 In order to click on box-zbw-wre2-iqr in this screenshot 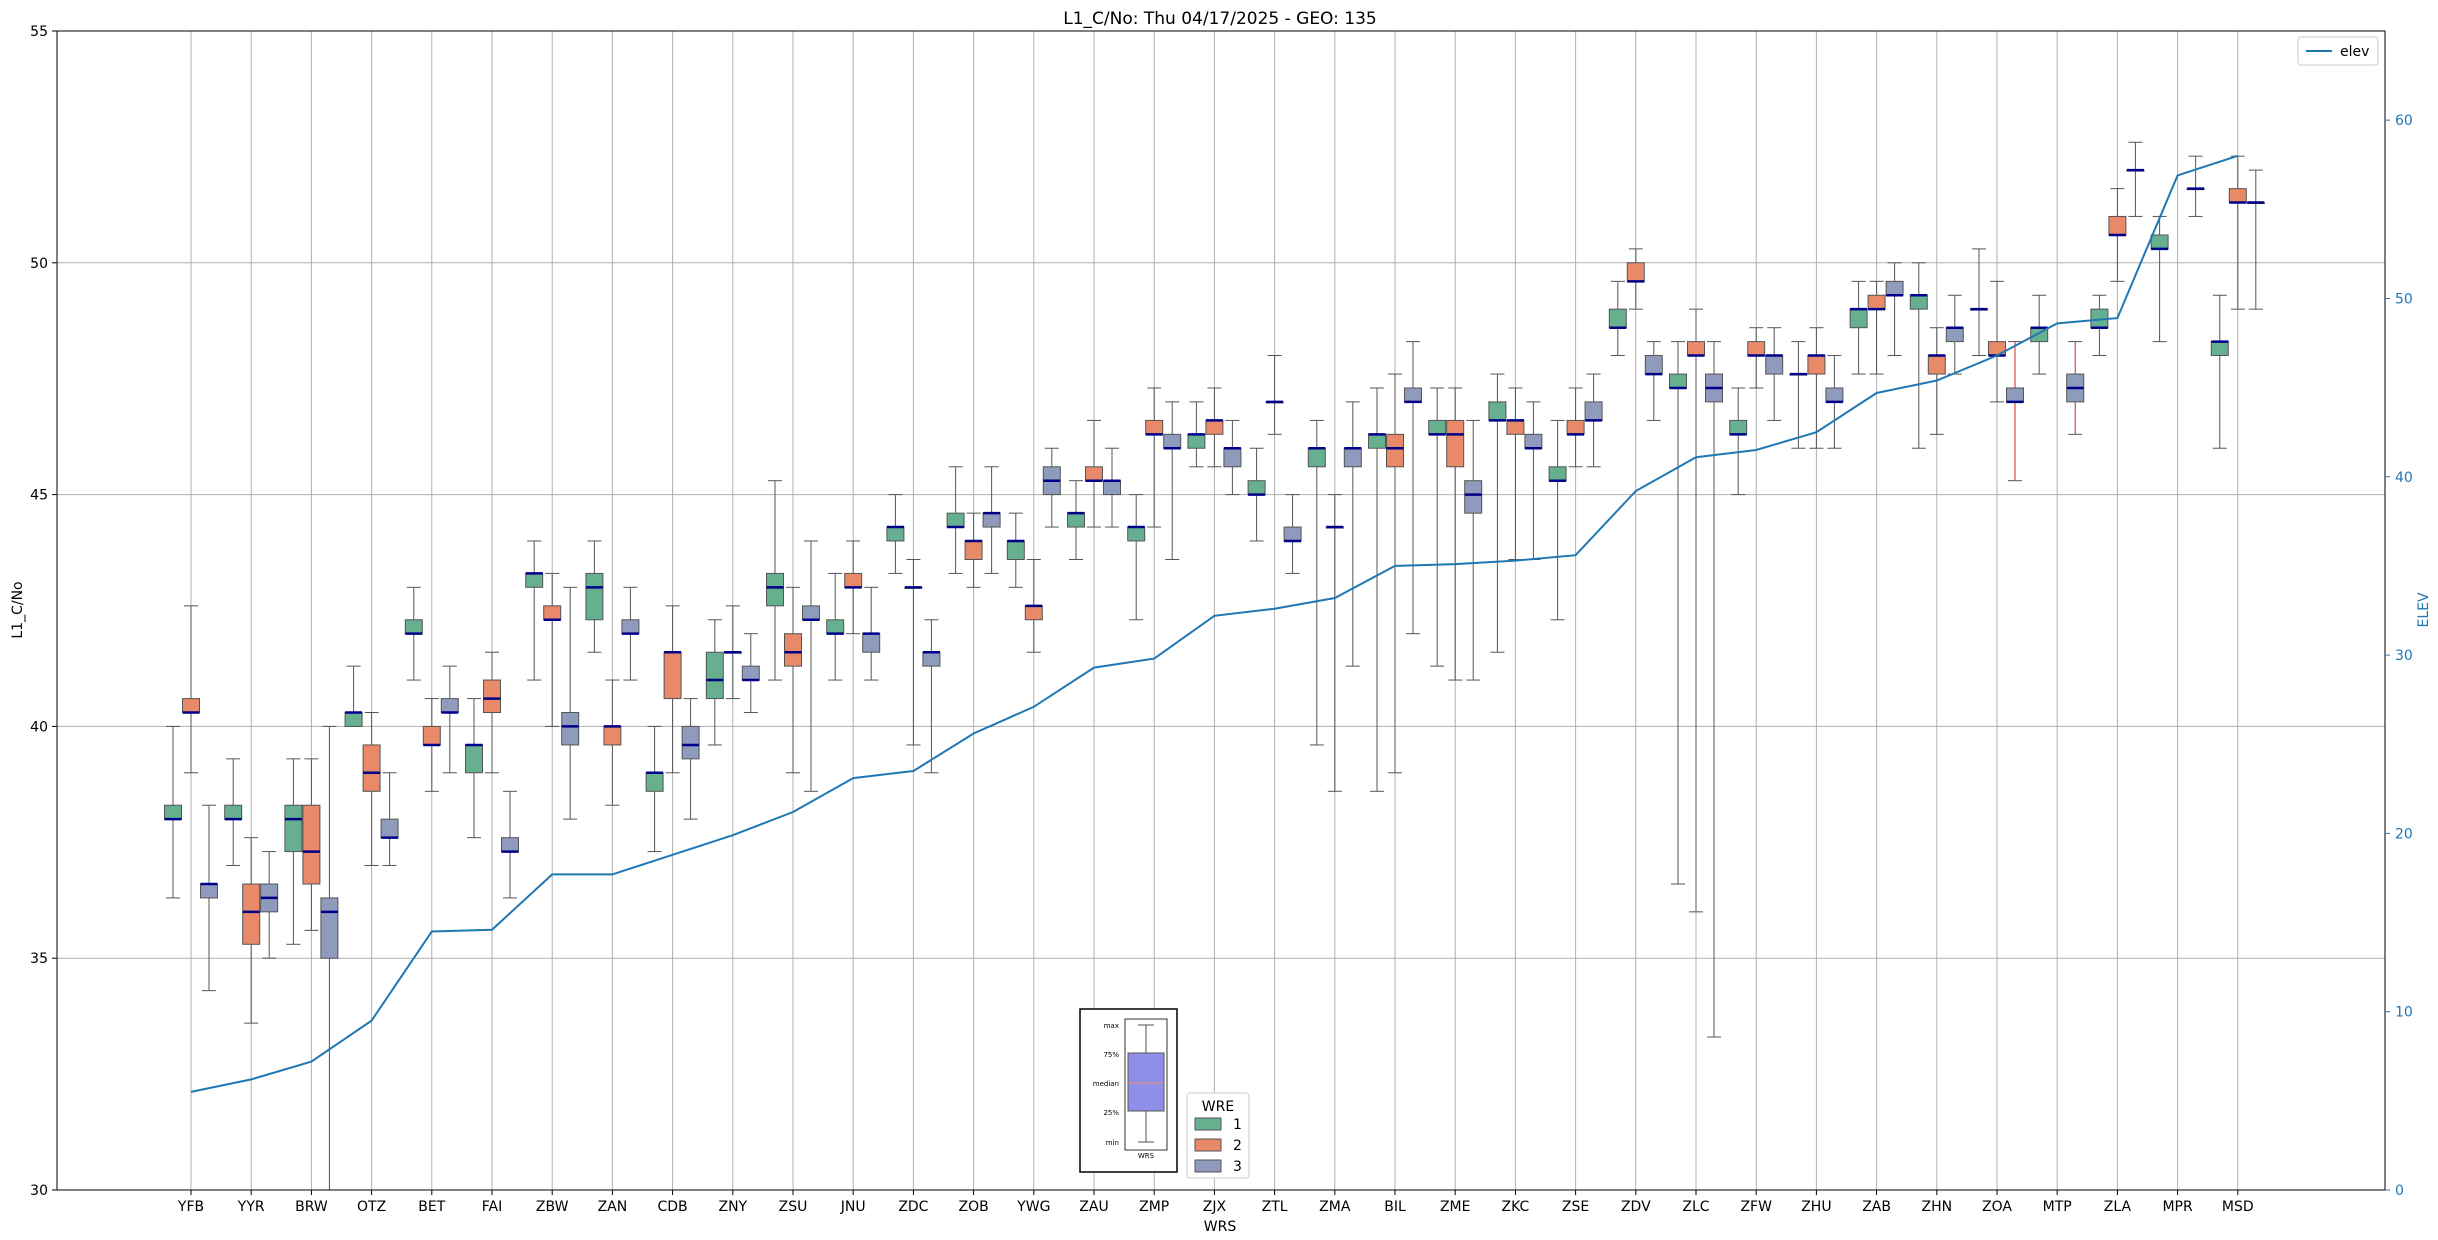, I will do `click(552, 613)`.